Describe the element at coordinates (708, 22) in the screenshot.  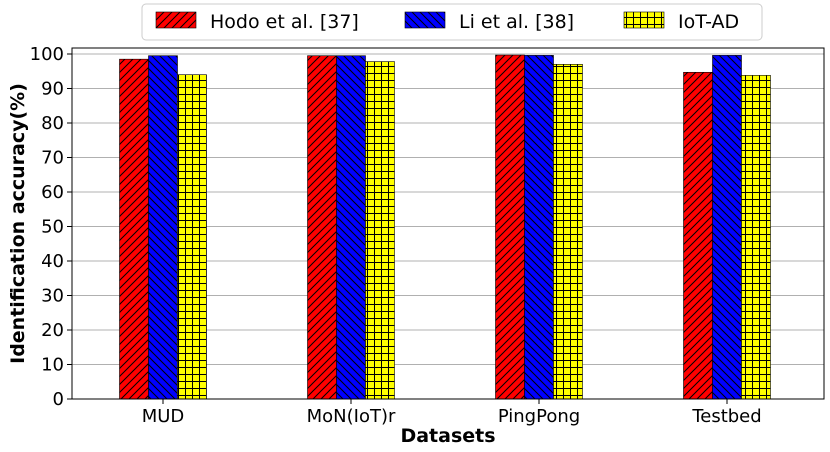
I see `legend-label: IoT-AD` at that location.